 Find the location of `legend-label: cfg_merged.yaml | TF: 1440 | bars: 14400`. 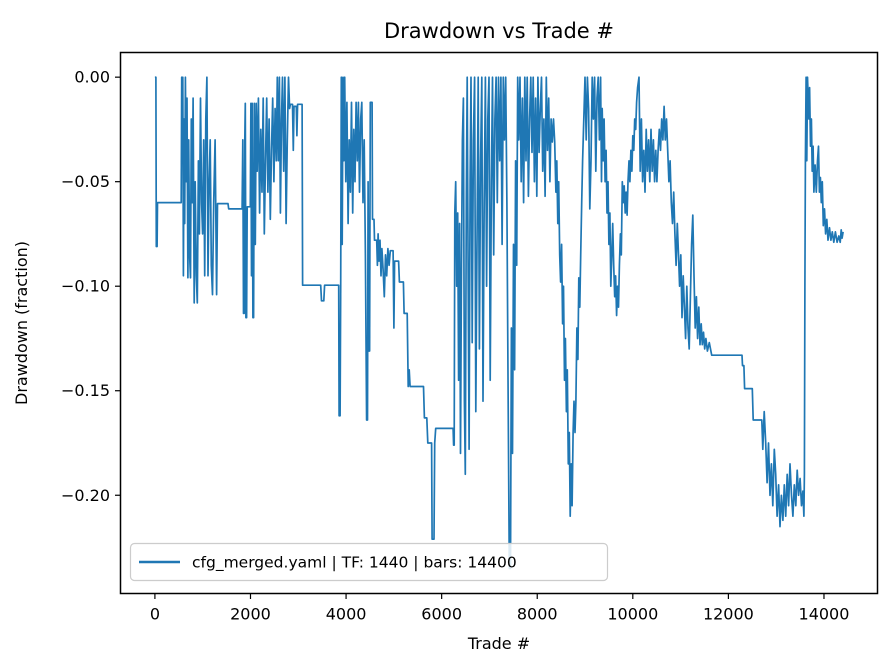

legend-label: cfg_merged.yaml | TF: 1440 | bars: 14400 is located at coordinates (354, 563).